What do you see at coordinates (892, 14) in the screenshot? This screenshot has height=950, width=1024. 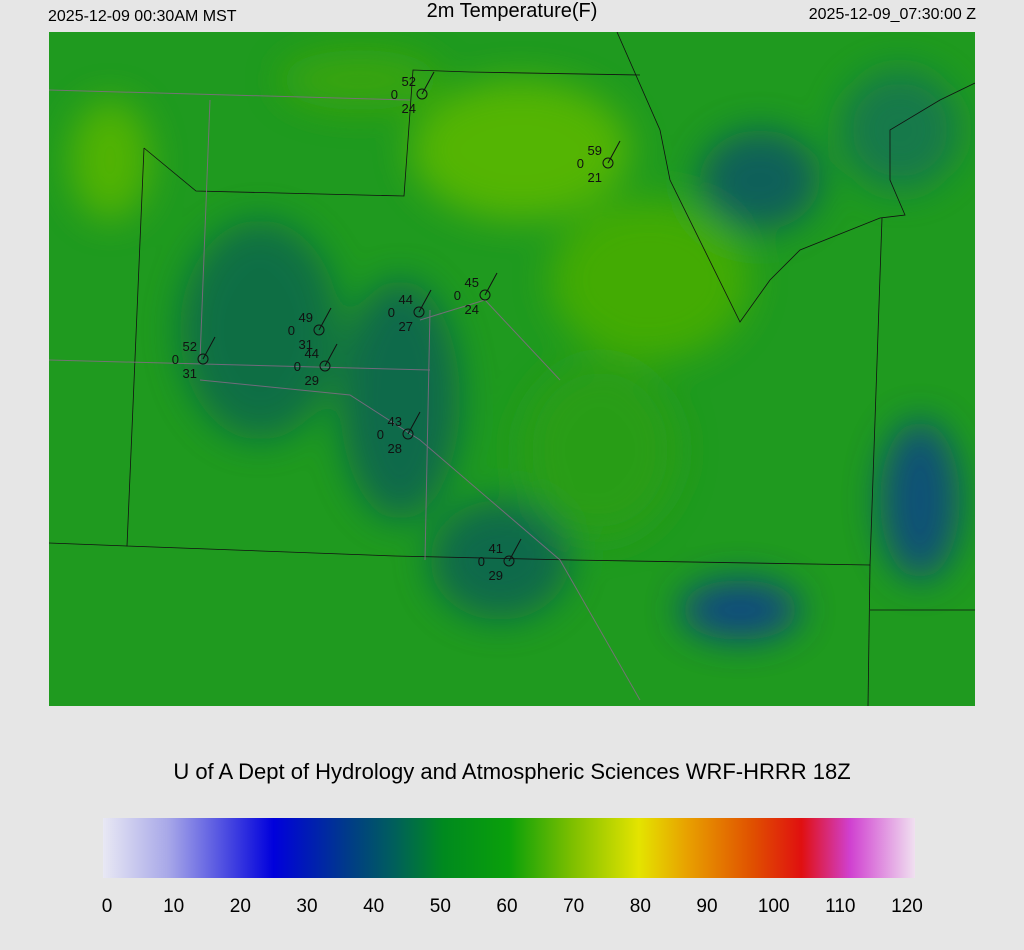 I see `valid-time-utc: 2025-12-09_07:30:00 Z` at bounding box center [892, 14].